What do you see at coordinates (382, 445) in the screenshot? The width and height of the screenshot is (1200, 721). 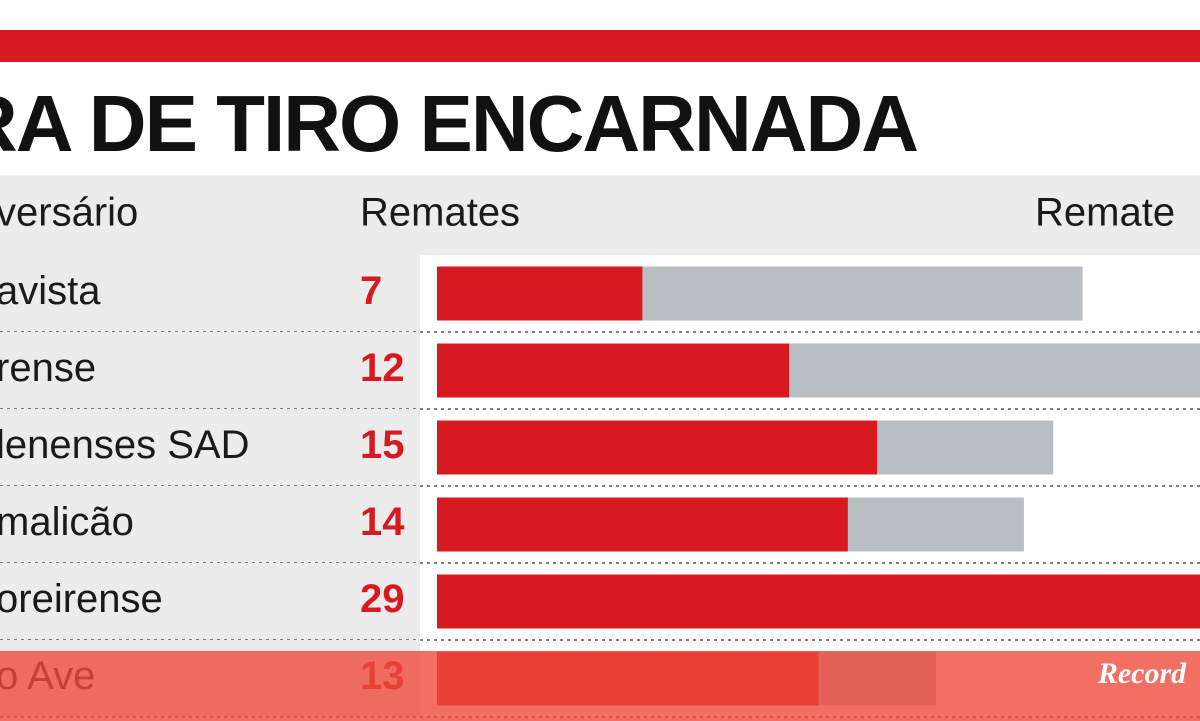 I see `value-label: 15` at bounding box center [382, 445].